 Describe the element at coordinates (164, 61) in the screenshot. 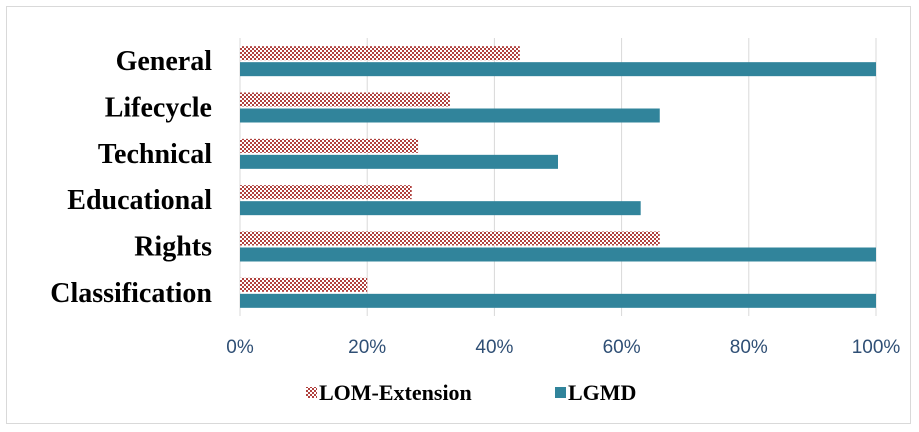

I see `category-label: General` at that location.